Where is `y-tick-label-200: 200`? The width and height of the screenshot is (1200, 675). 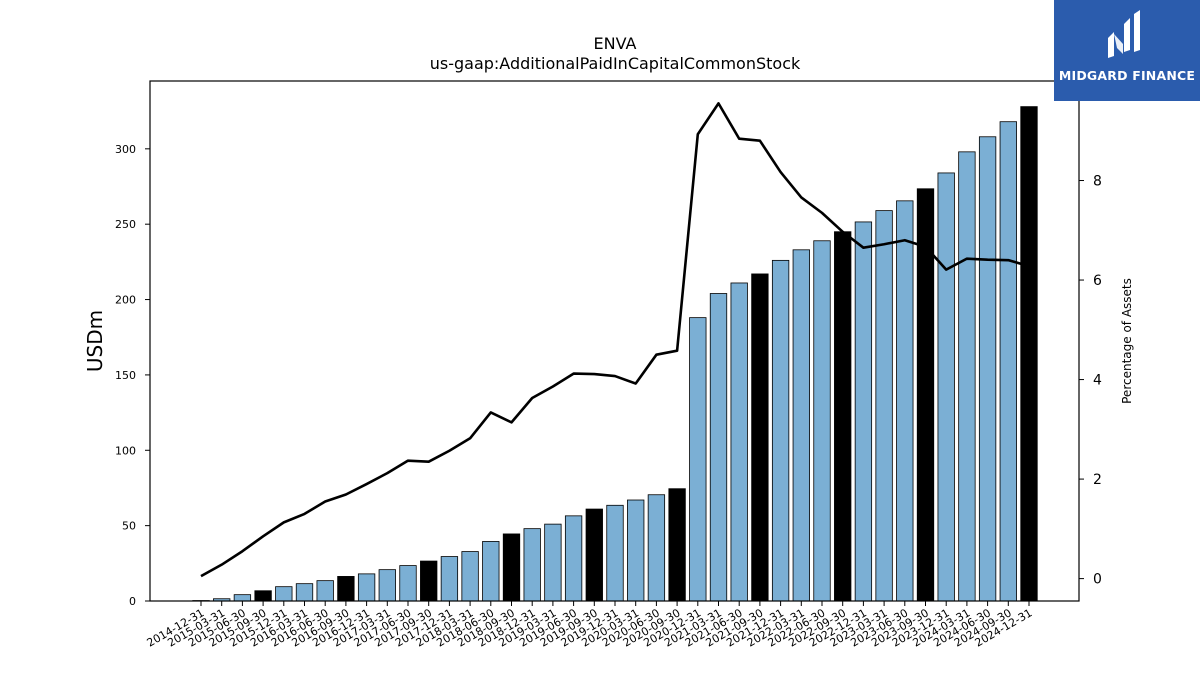
y-tick-label-200: 200 is located at coordinates (125, 300).